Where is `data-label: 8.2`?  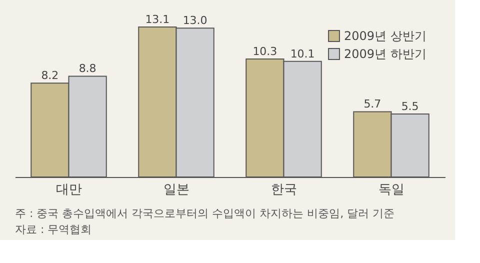 data-label: 8.2 is located at coordinates (50, 75).